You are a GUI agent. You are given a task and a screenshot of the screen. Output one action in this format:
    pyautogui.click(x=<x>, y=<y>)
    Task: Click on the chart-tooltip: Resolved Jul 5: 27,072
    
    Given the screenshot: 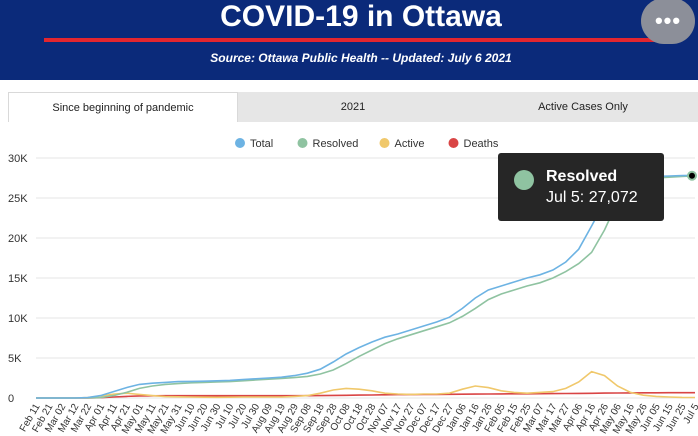 What is the action you would take?
    pyautogui.click(x=581, y=187)
    